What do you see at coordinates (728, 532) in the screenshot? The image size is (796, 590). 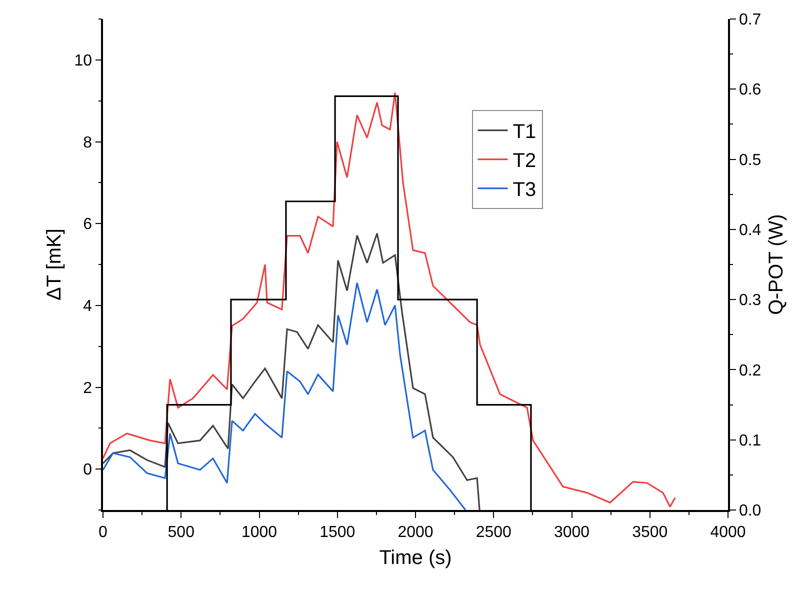 I see `x-tick-label: 4000` at bounding box center [728, 532].